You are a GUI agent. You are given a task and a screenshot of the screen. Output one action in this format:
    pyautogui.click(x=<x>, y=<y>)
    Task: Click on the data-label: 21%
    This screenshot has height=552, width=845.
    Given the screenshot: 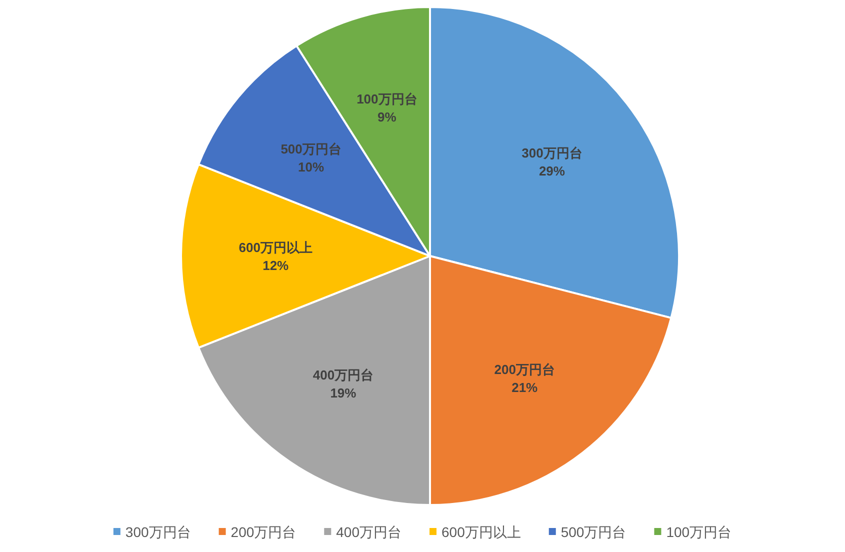 What is the action you would take?
    pyautogui.click(x=525, y=387)
    